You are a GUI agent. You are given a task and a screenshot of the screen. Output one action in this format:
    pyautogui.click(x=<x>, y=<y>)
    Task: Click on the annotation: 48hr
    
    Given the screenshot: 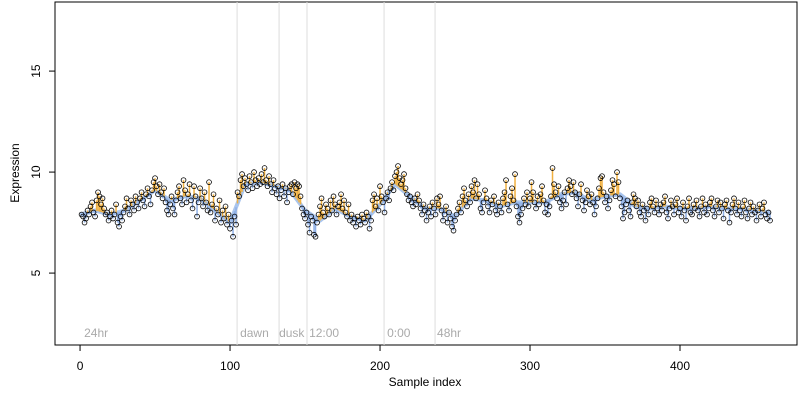 What is the action you would take?
    pyautogui.click(x=449, y=333)
    